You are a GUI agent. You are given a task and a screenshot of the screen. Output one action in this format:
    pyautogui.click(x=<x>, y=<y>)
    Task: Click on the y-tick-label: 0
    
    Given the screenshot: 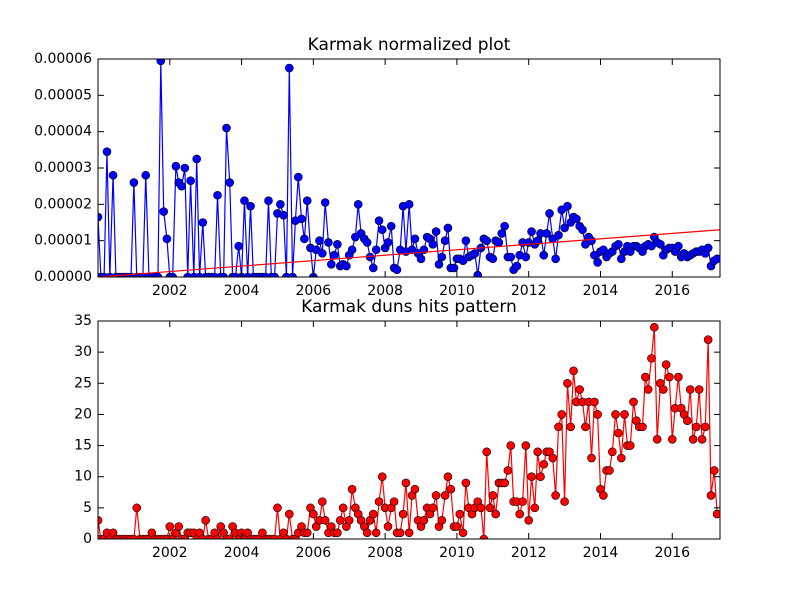 What is the action you would take?
    pyautogui.click(x=87, y=539)
    